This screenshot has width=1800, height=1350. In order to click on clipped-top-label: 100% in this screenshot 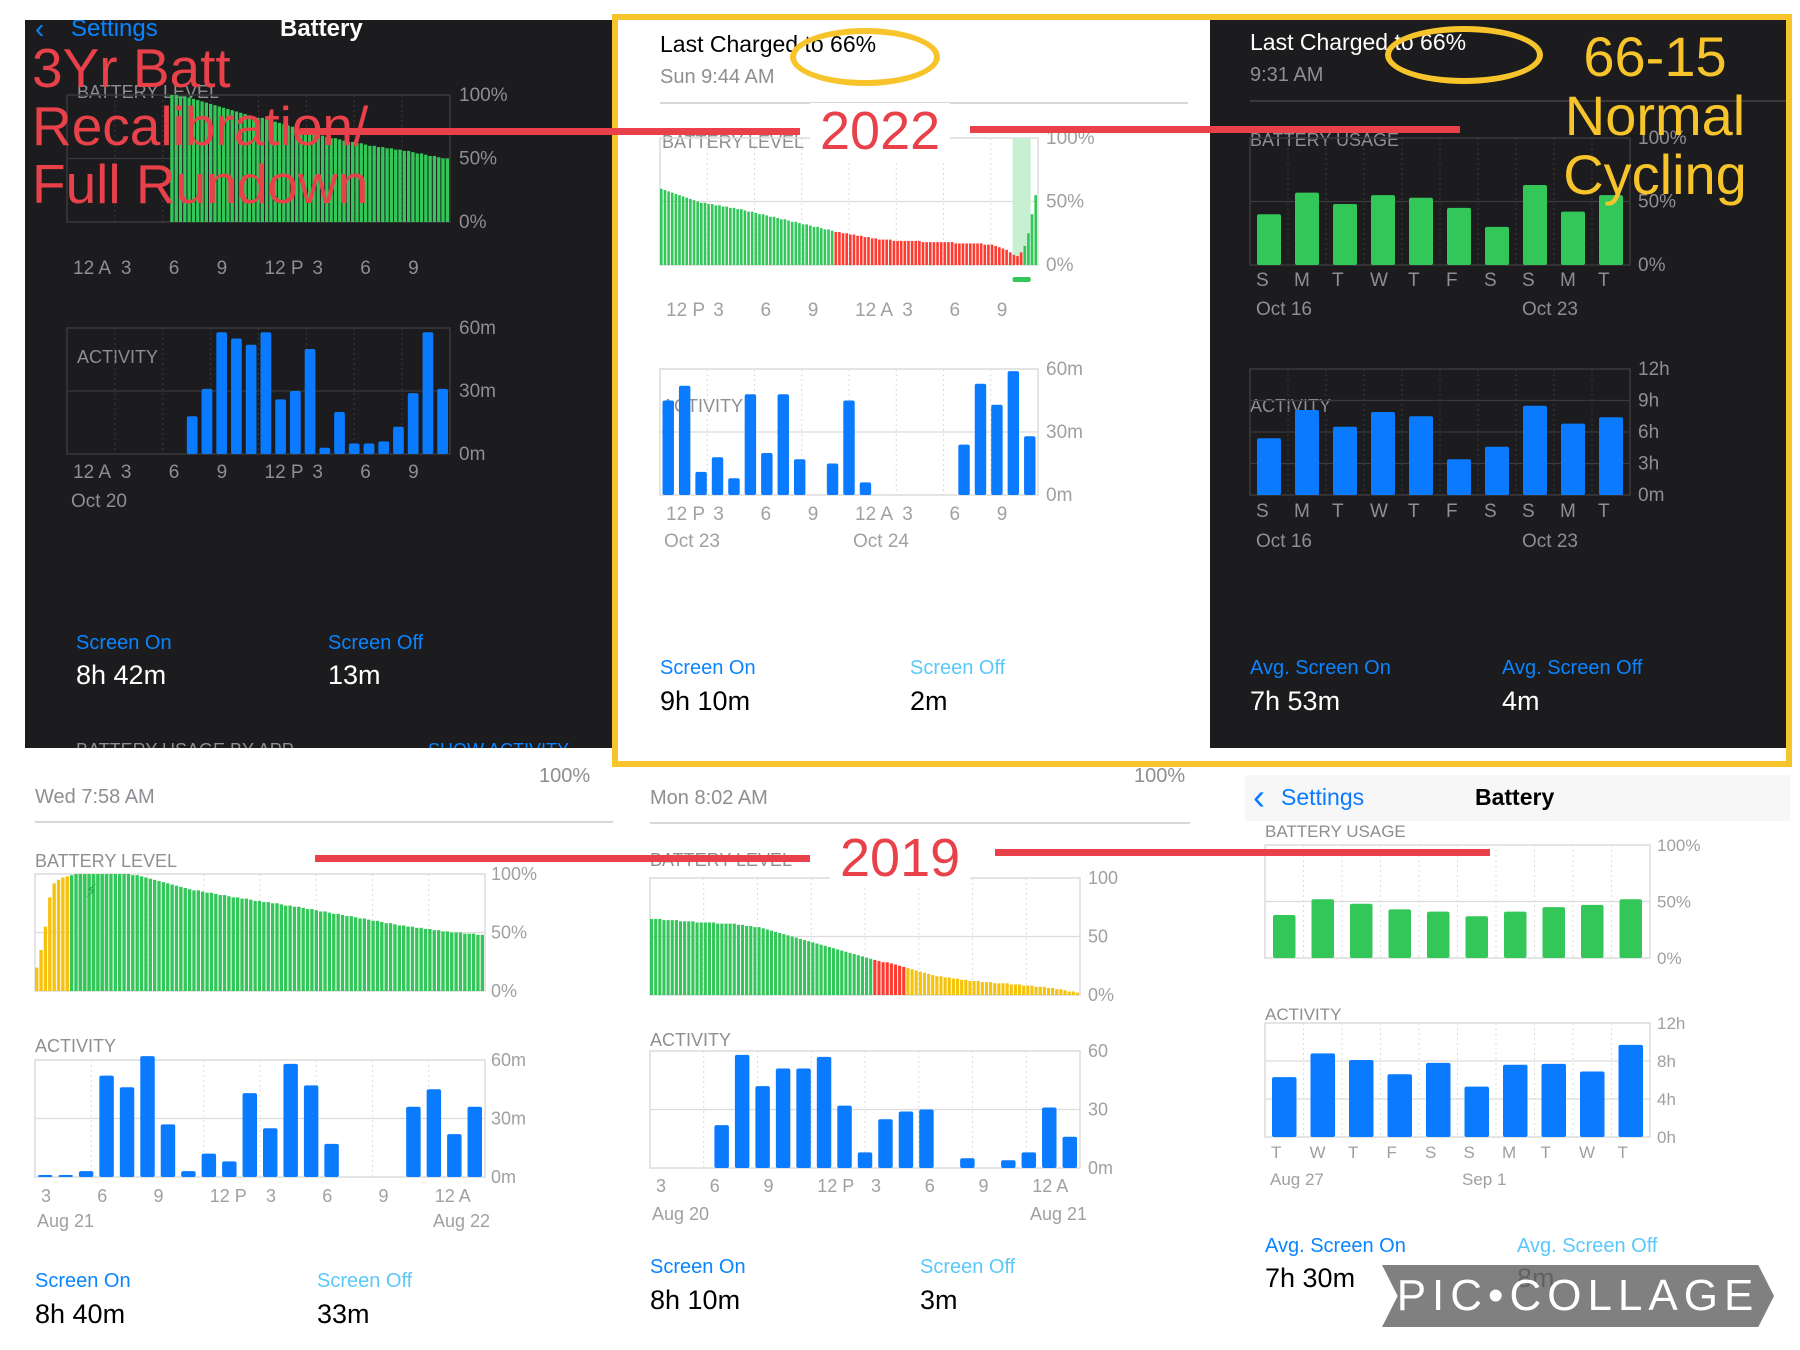, I will do `click(1159, 776)`.